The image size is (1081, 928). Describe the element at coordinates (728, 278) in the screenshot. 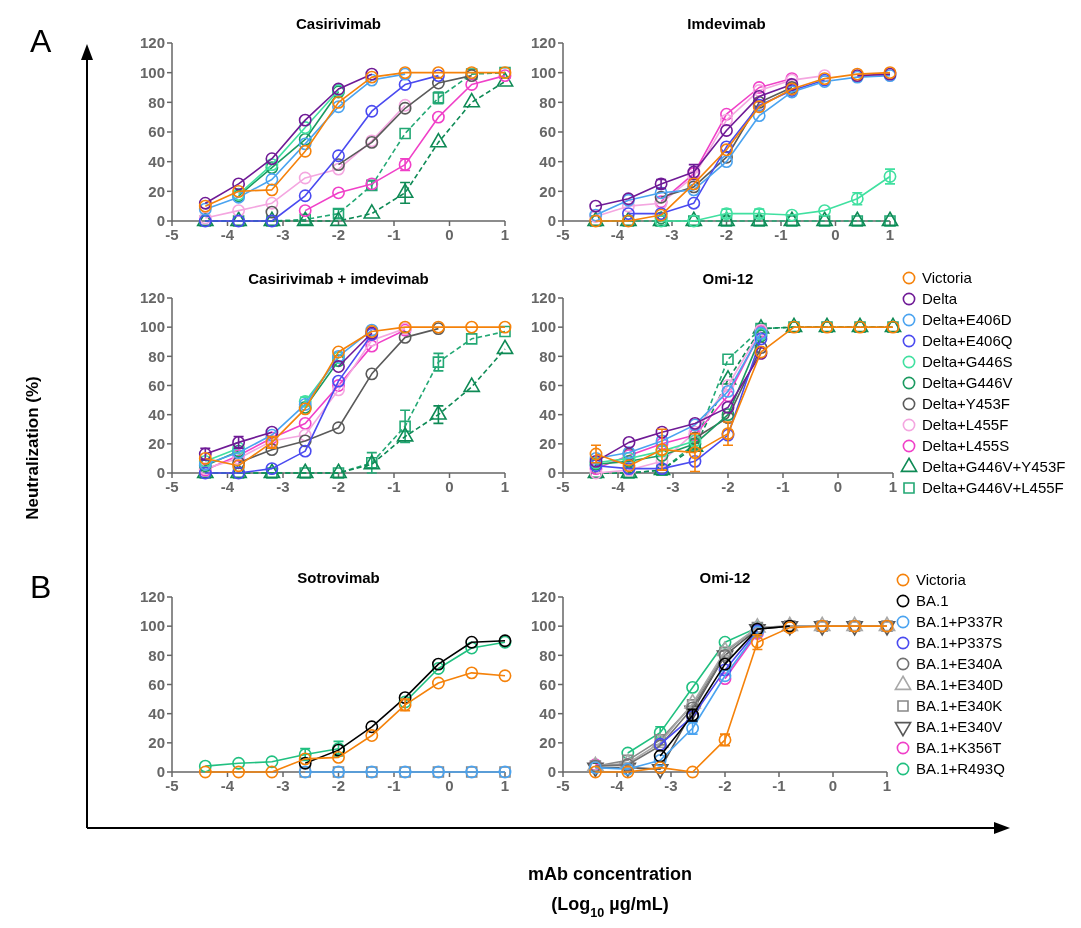

I see `chart-title: Omi-12` at that location.